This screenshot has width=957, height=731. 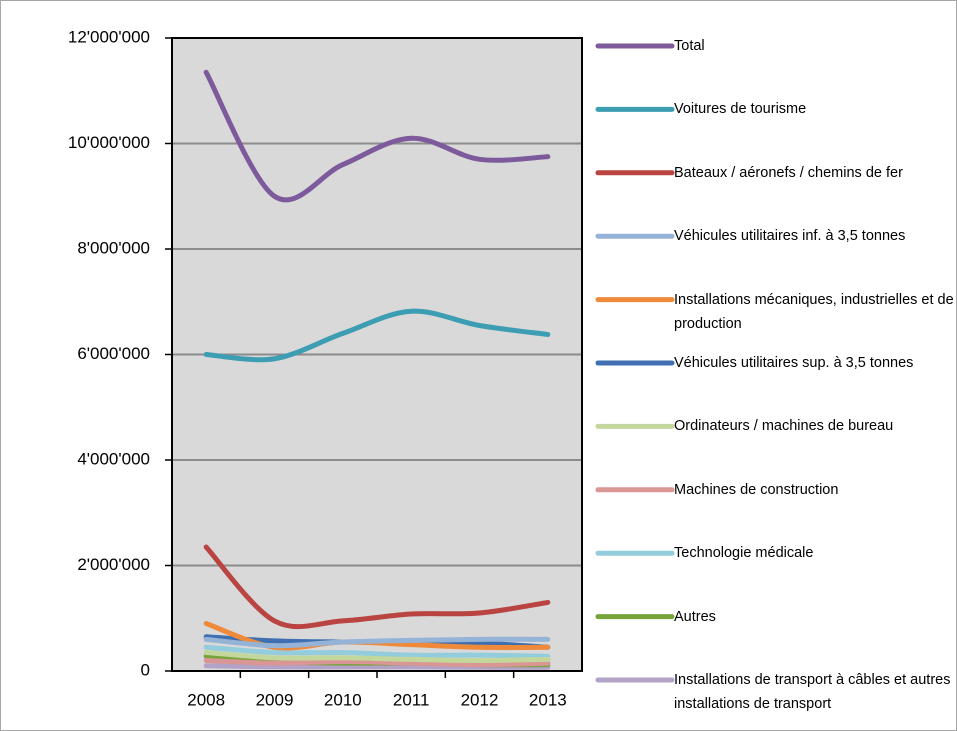 I want to click on x-tick-label: 2008, so click(x=206, y=699).